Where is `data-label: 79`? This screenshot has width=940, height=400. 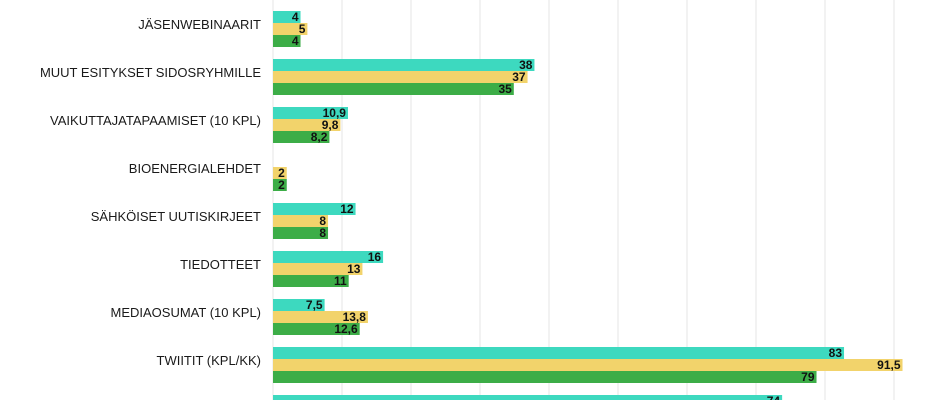
data-label: 79 is located at coordinates (808, 377).